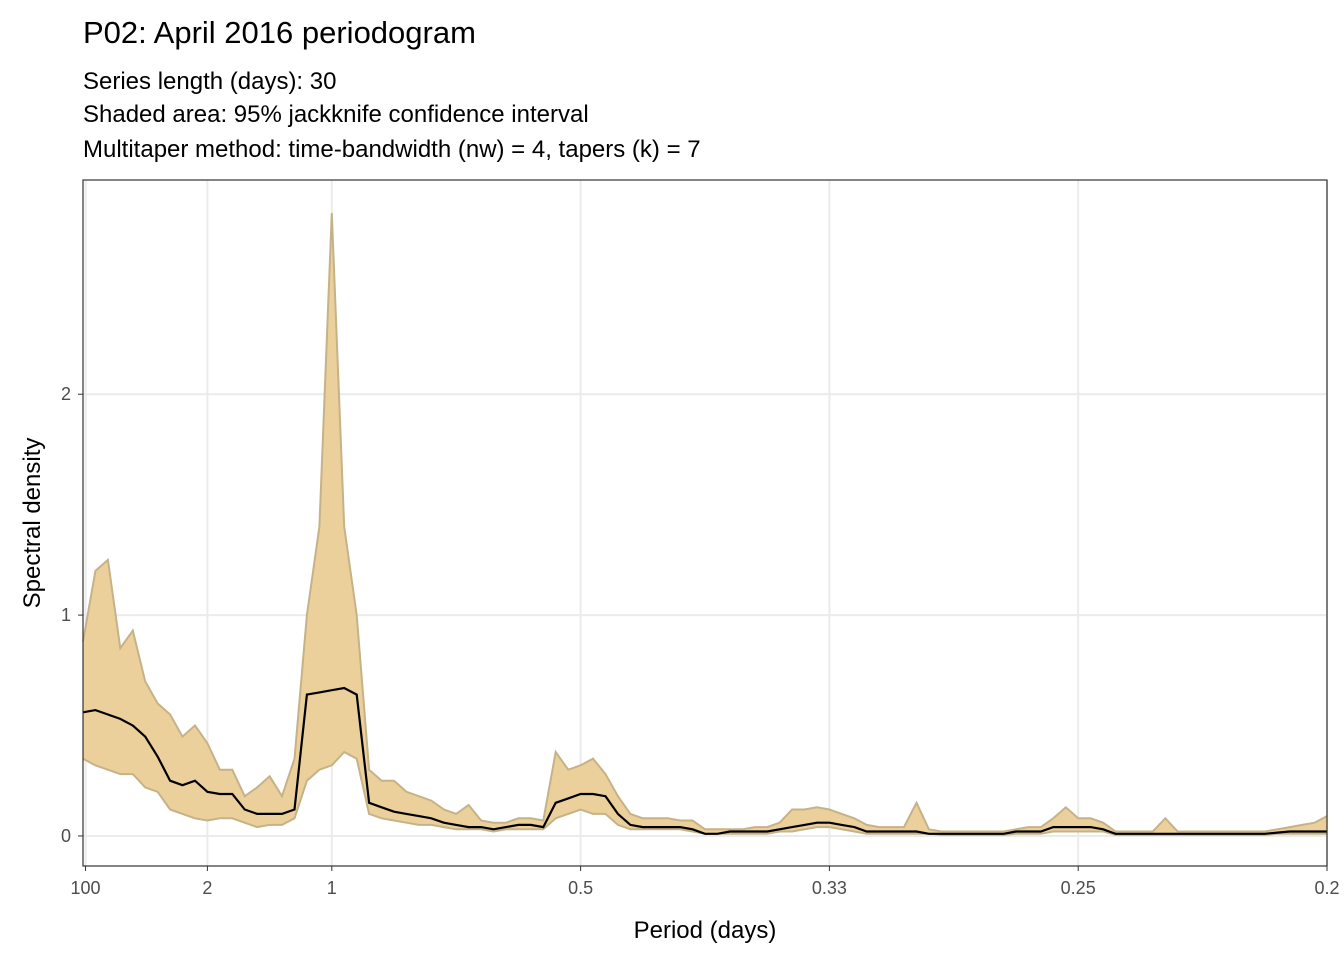 This screenshot has width=1344, height=960. Describe the element at coordinates (66, 836) in the screenshot. I see `y-tick-label: 0` at that location.